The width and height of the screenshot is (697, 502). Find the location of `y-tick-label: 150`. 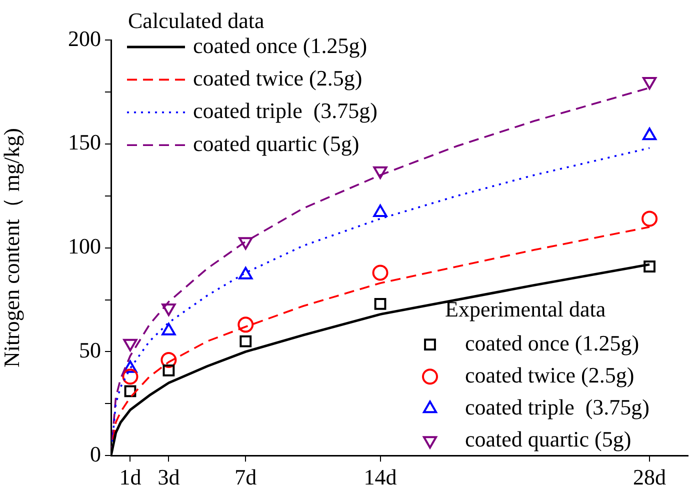

y-tick-label: 150 is located at coordinates (84, 142).